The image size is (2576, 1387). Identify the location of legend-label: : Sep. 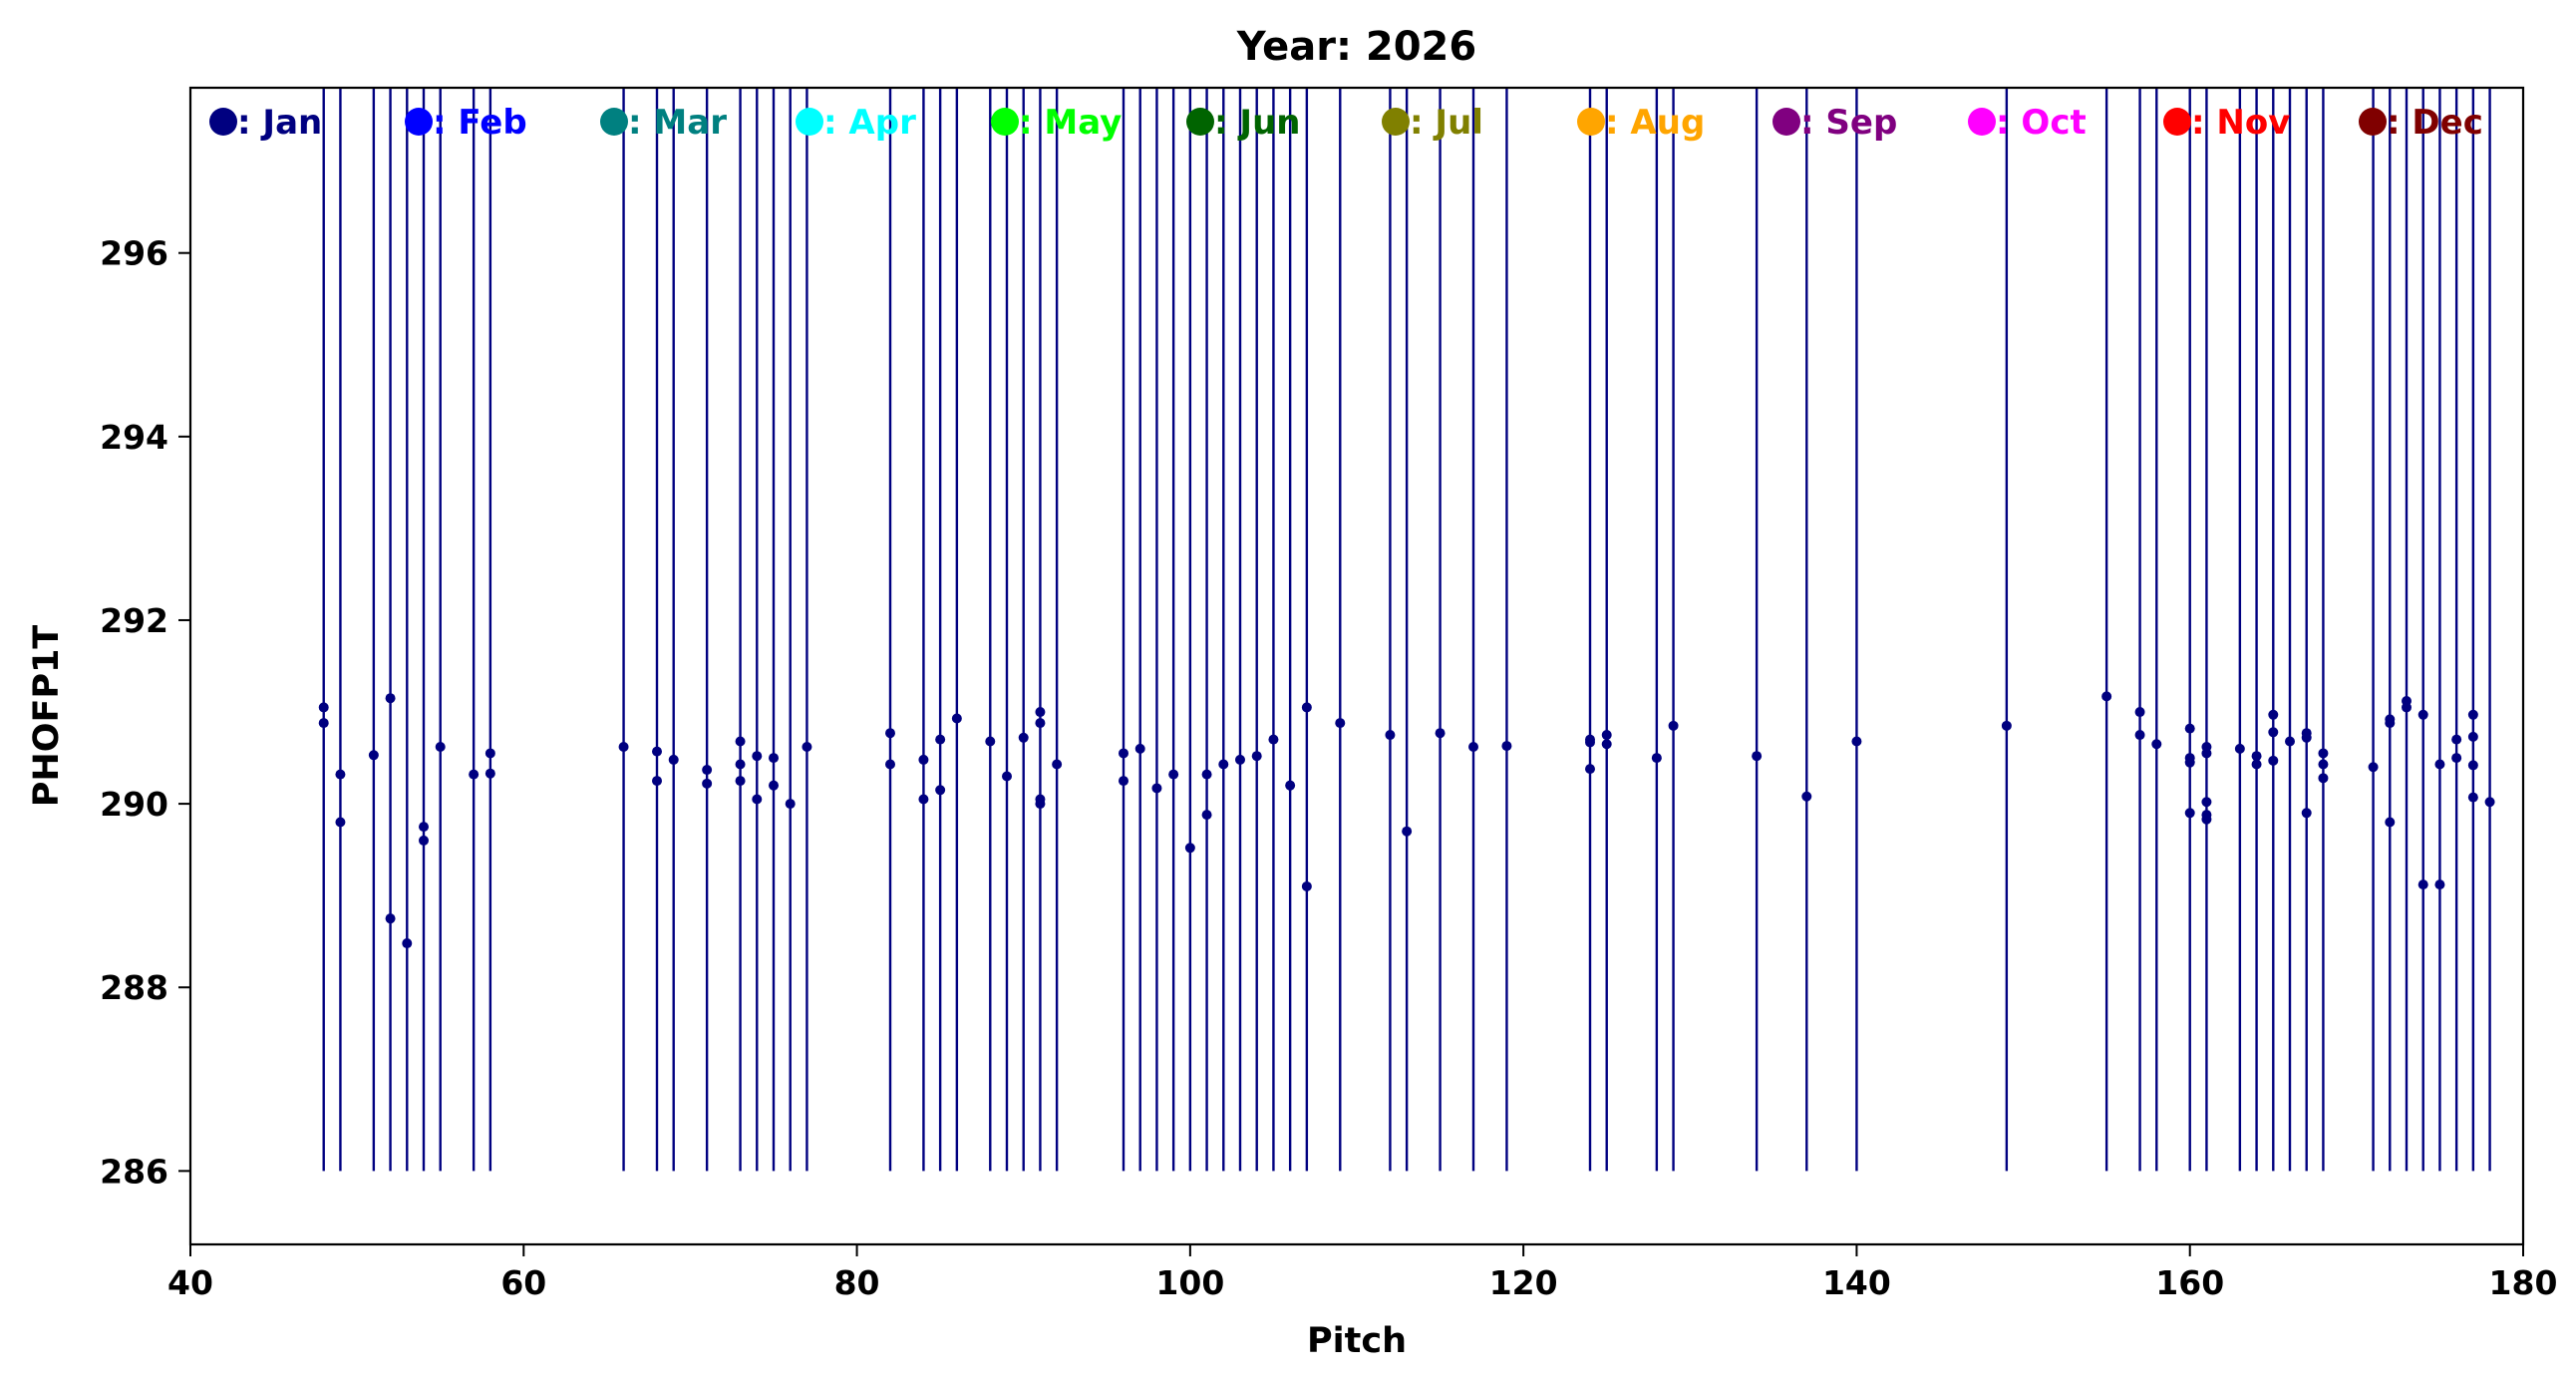
(1848, 123).